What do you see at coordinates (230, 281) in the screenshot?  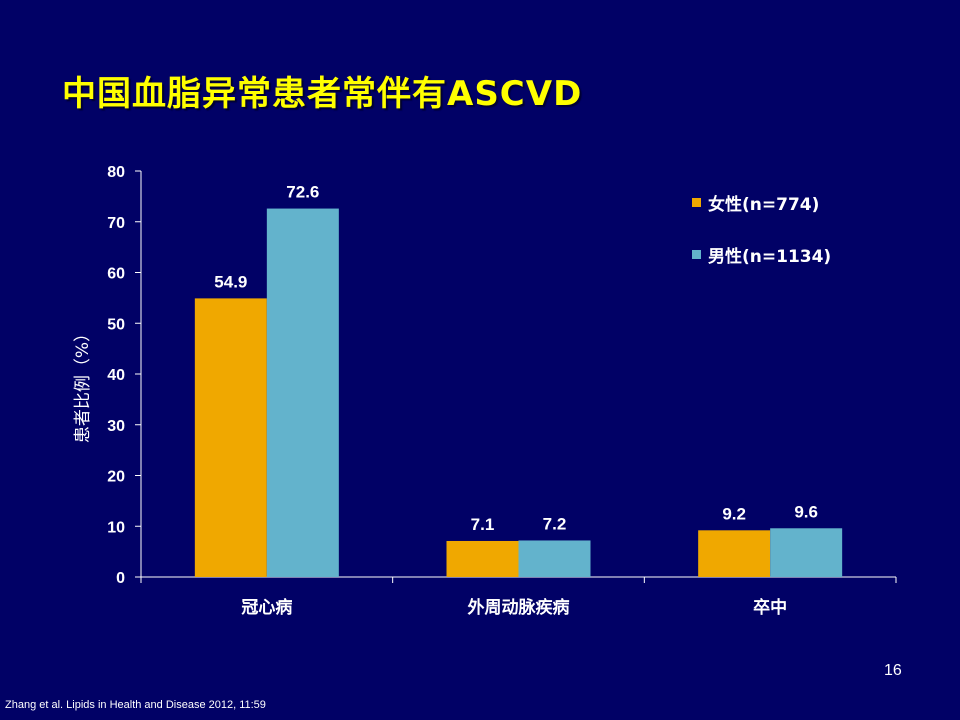 I see `data-label: 54.9` at bounding box center [230, 281].